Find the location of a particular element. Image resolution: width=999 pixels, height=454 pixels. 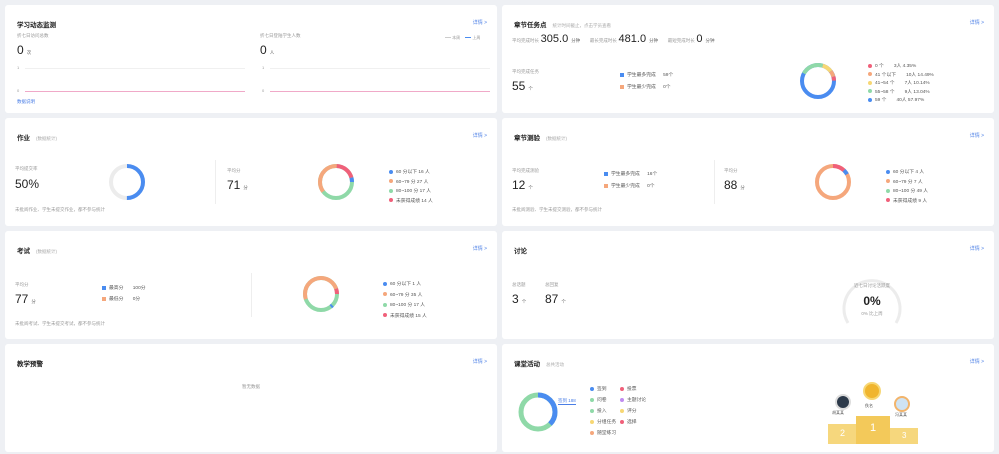

legend-label: 60 分以下 4 人 is located at coordinates (909, 172).